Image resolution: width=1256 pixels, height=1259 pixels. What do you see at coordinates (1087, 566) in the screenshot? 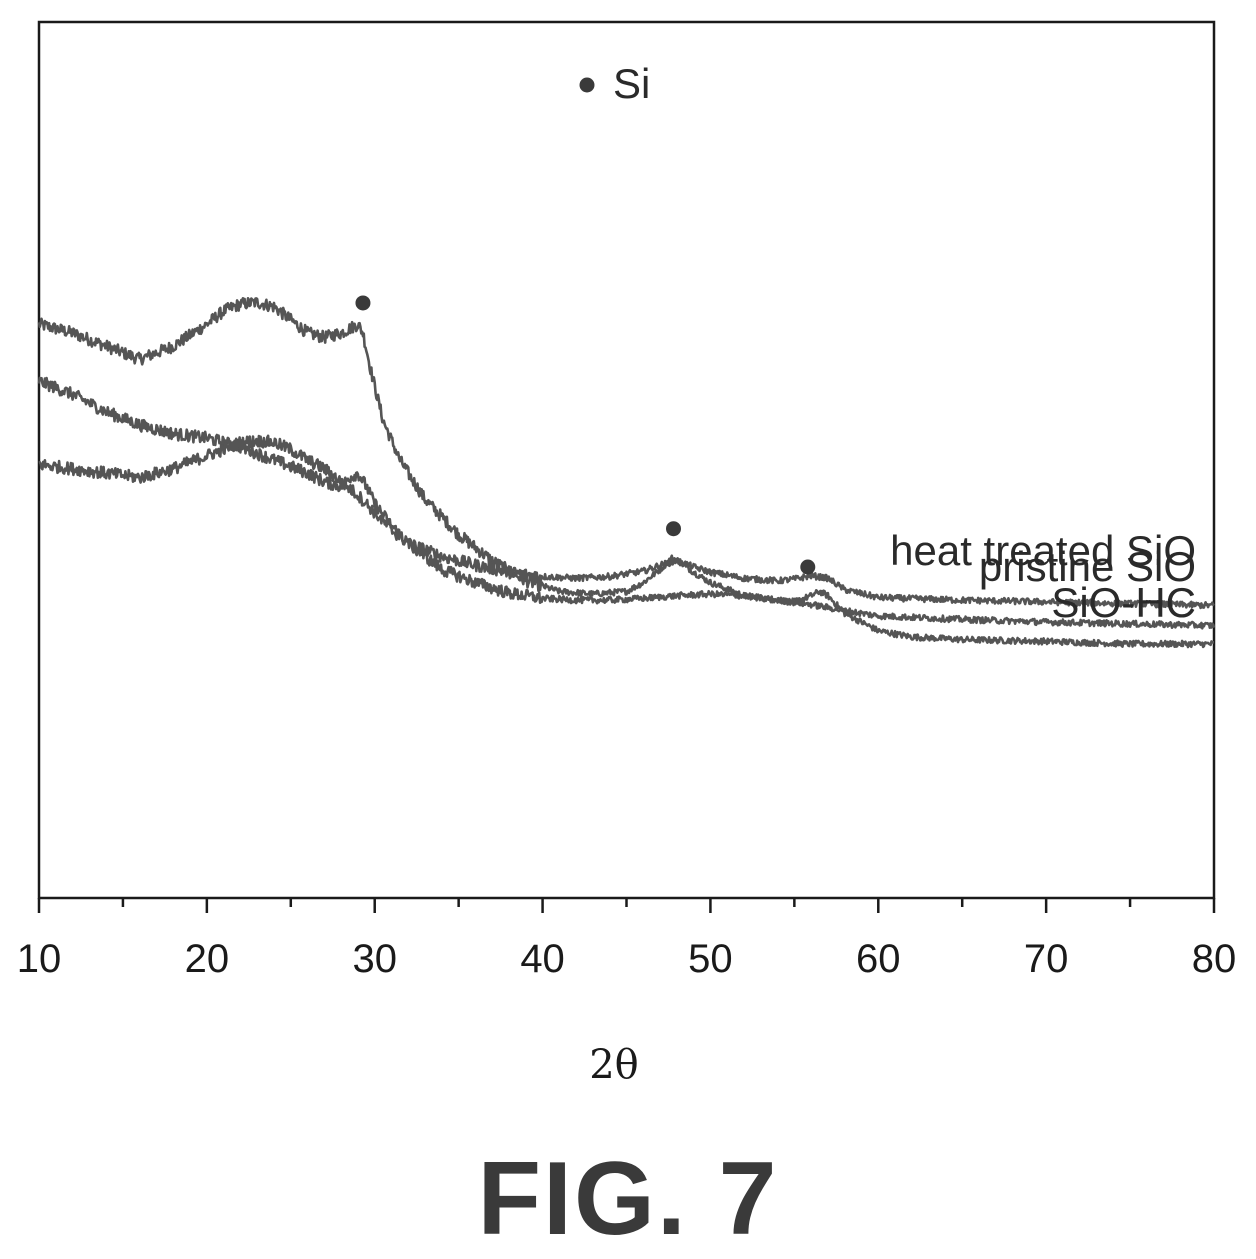
I see `series-label: pristine SiO` at bounding box center [1087, 566].